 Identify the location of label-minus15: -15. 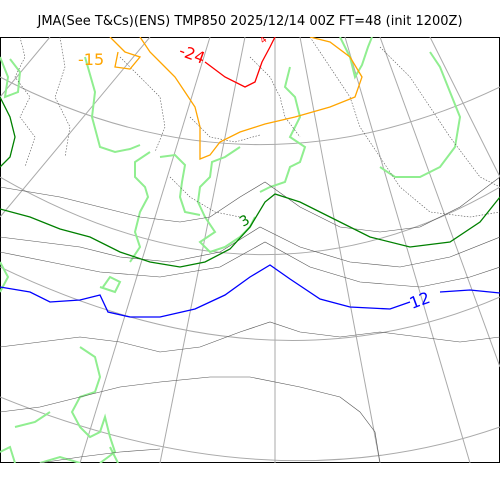
(91, 59).